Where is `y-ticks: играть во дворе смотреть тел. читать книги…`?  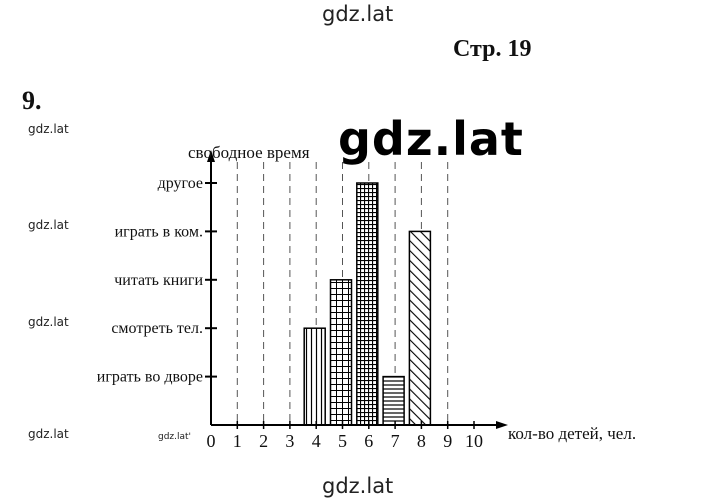 y-ticks: играть во дворе смотреть тел. читать книги… is located at coordinates (157, 280).